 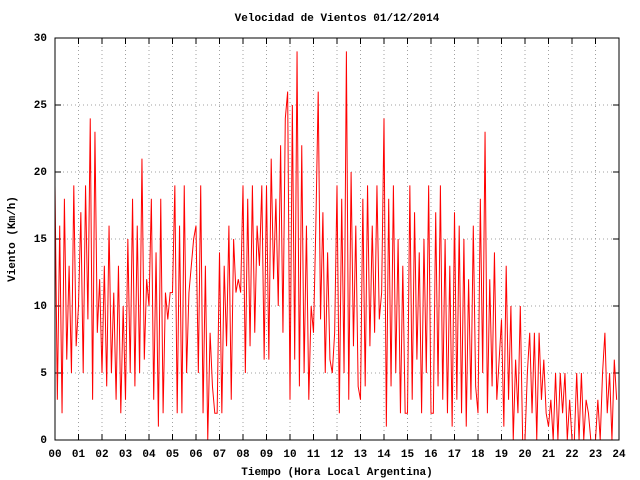 I want to click on x-tick-label: 04, so click(x=149, y=455).